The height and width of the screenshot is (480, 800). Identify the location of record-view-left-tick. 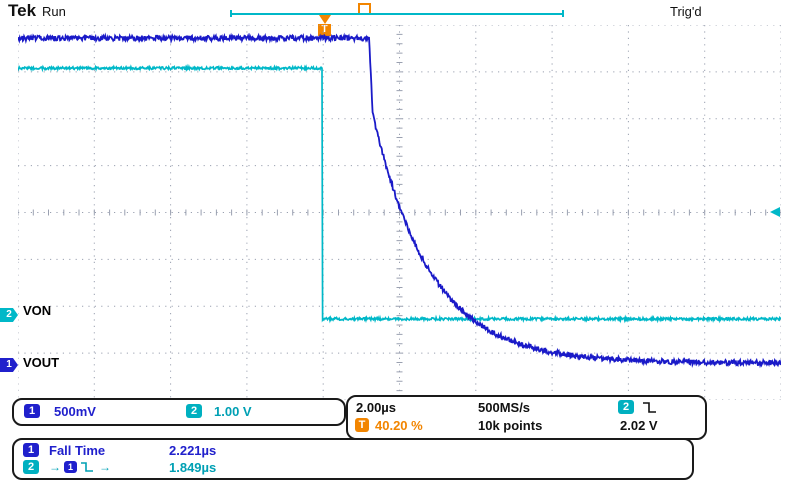
(231, 13).